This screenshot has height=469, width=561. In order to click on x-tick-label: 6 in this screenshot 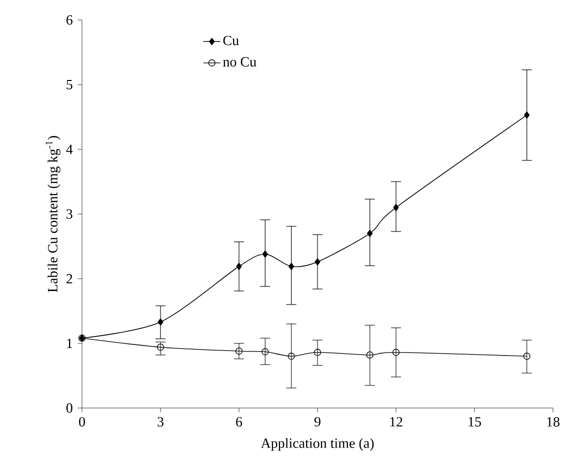, I will do `click(239, 422)`.